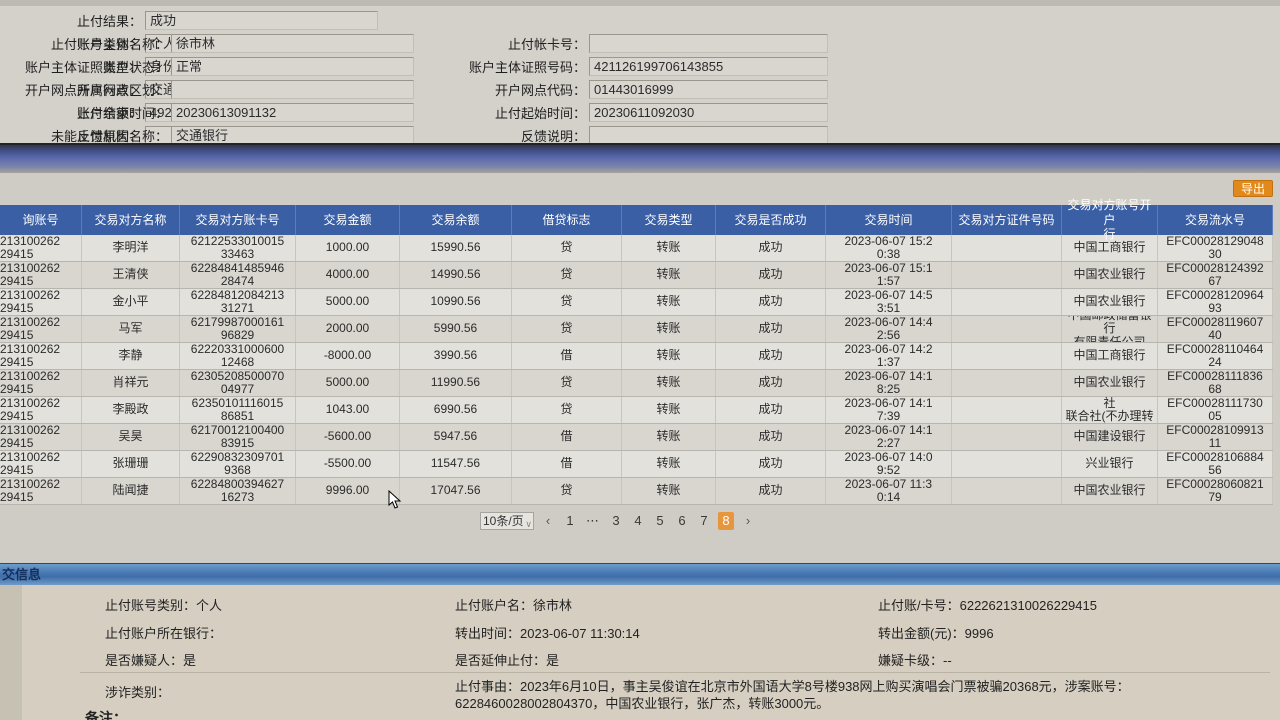 This screenshot has height=720, width=1280. Describe the element at coordinates (96, 136) in the screenshot. I see `field-label: 未能止付原因：` at that location.